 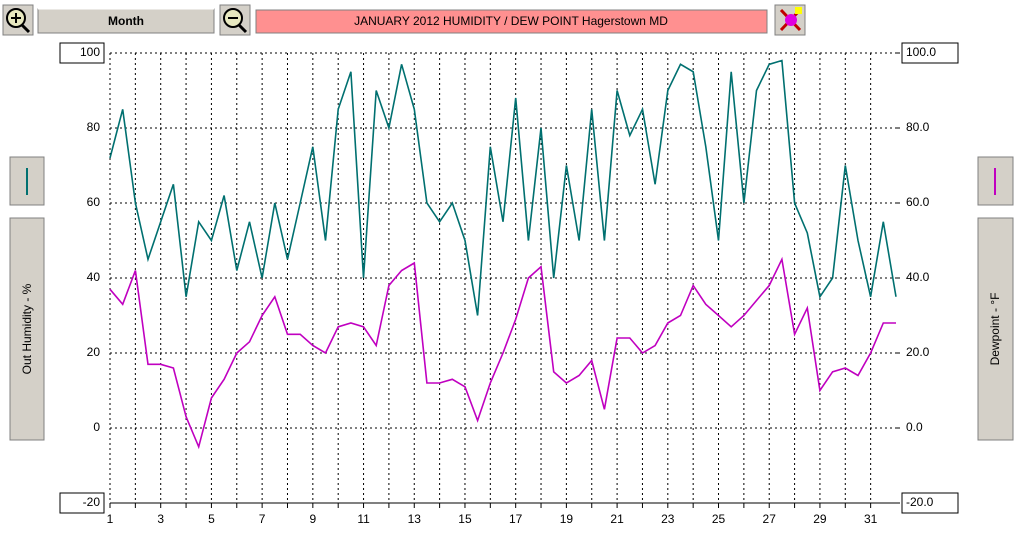 I want to click on y-label-panel, so click(x=27, y=329).